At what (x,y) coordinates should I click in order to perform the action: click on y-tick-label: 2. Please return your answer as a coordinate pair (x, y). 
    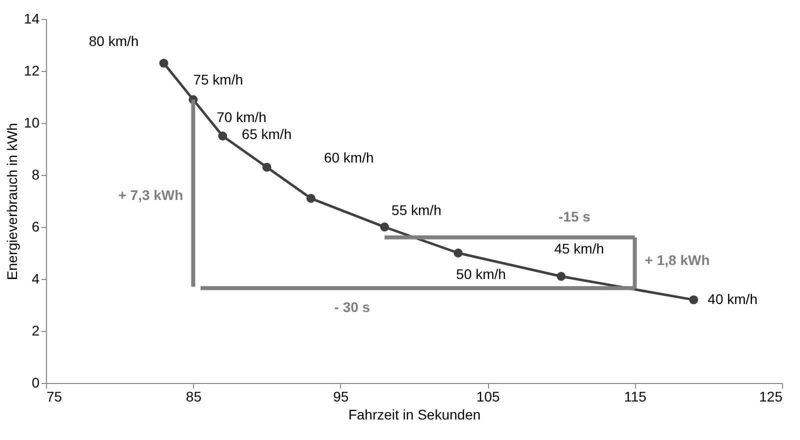
    Looking at the image, I should click on (36, 330).